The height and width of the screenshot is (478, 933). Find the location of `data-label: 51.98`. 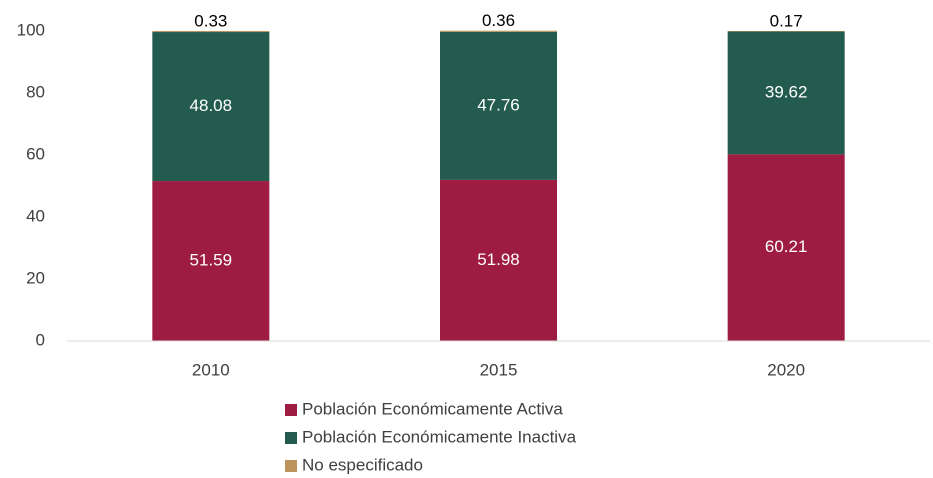

data-label: 51.98 is located at coordinates (498, 259).